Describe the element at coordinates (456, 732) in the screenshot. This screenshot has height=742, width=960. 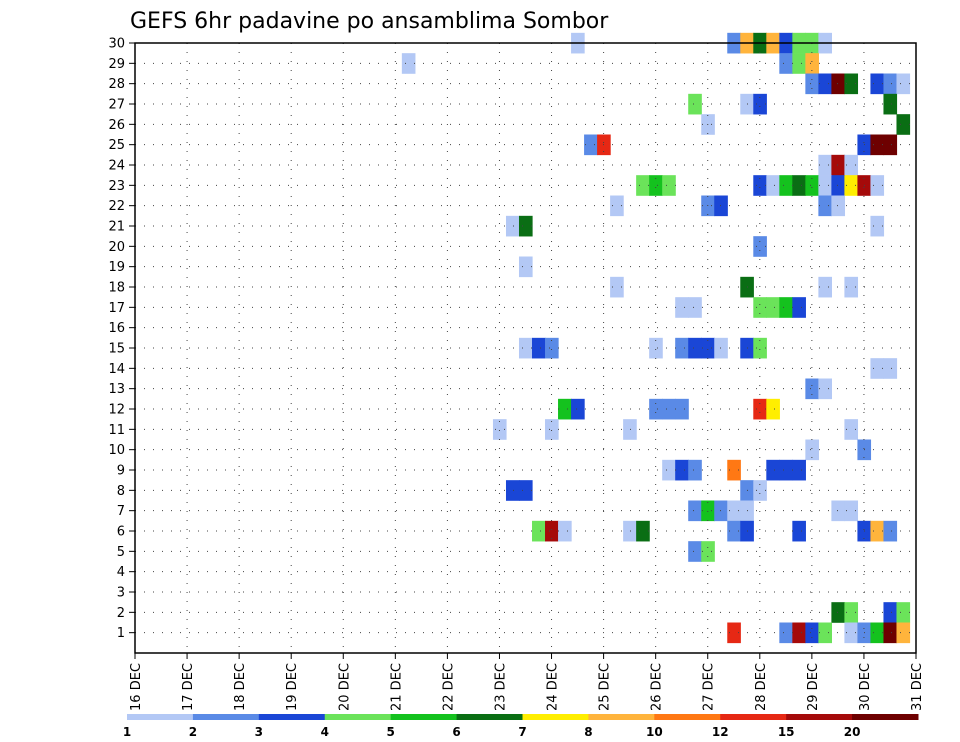
I see `legend-label: 6` at that location.